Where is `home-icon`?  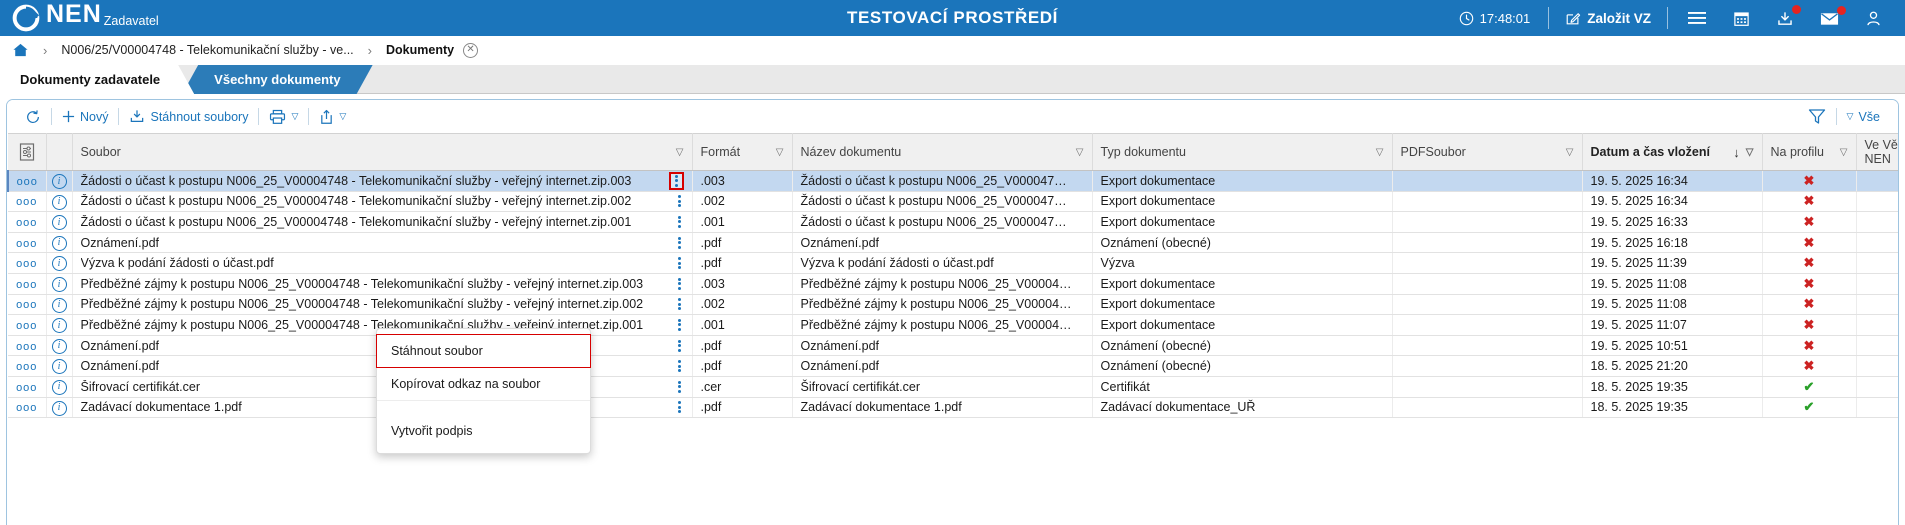 home-icon is located at coordinates (20, 50).